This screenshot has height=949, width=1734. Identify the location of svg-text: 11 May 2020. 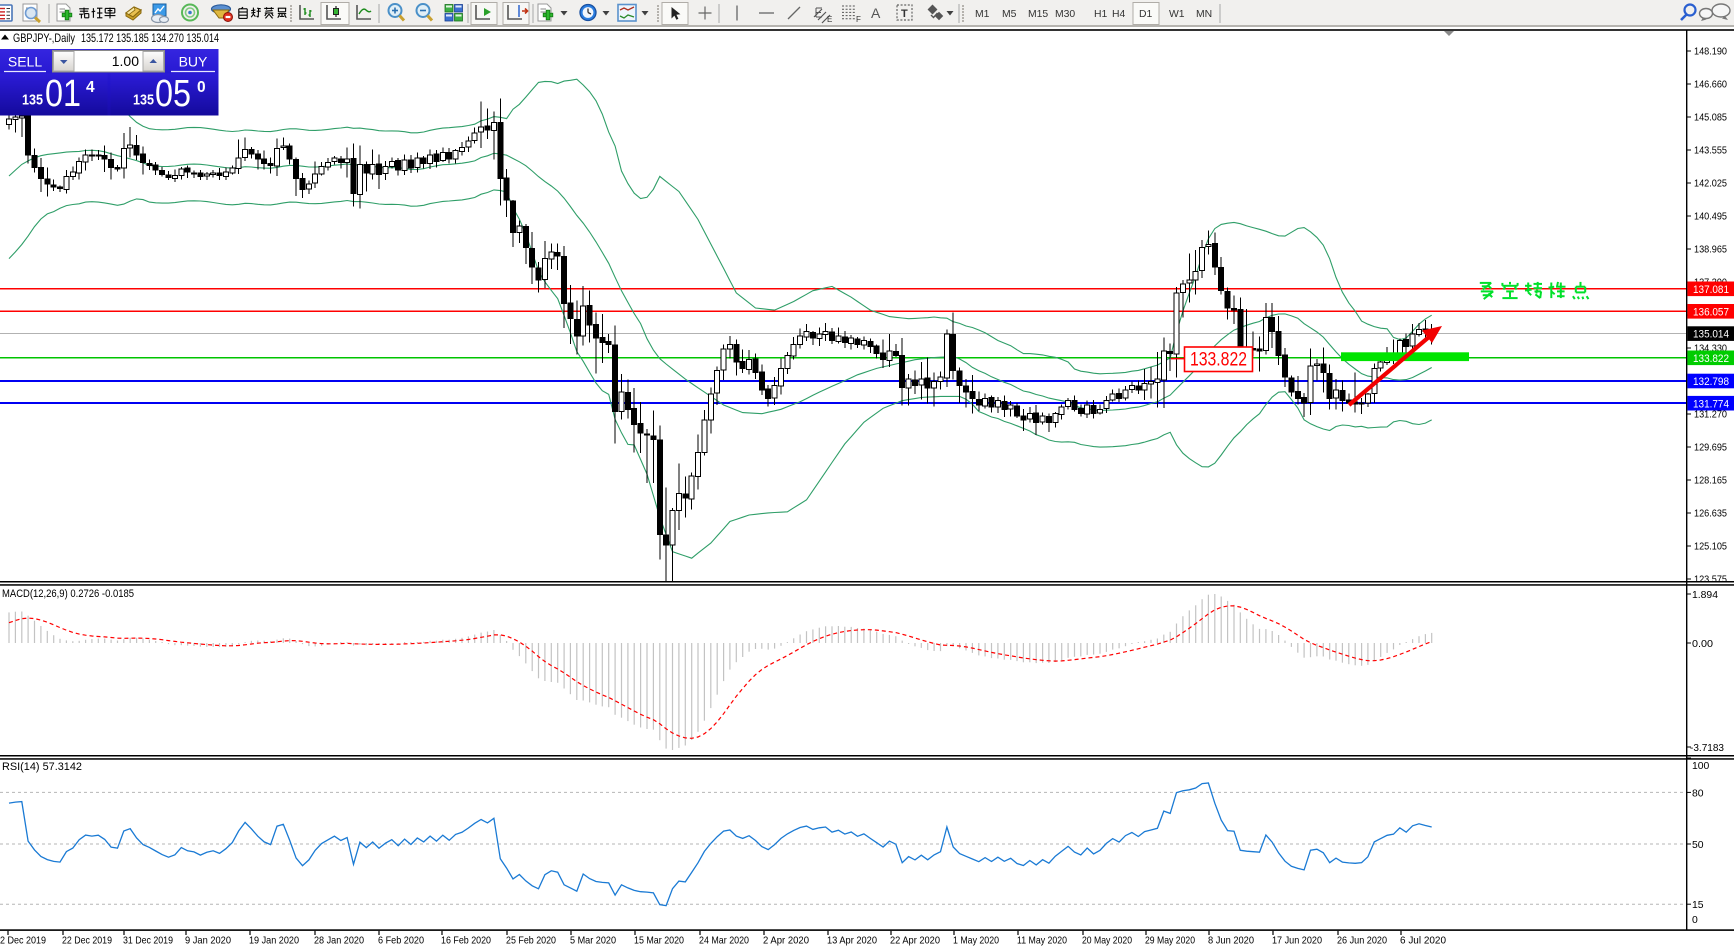
(1042, 941).